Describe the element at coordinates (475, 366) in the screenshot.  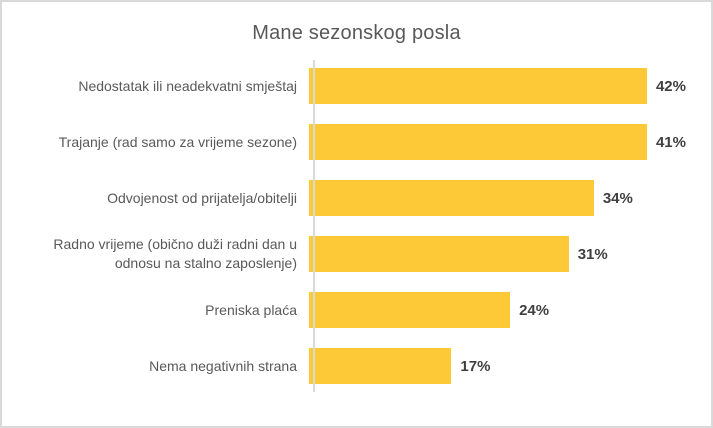
I see `value-label: 17%` at that location.